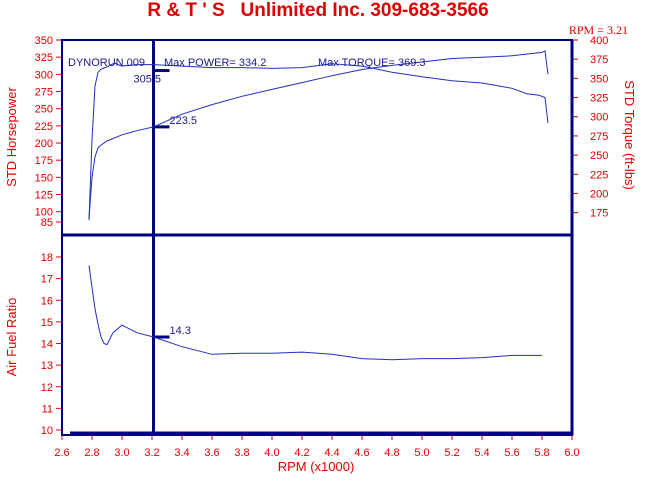 Image resolution: width=646 pixels, height=486 pixels. I want to click on rpm-tick-label: 4.6, so click(361, 453).